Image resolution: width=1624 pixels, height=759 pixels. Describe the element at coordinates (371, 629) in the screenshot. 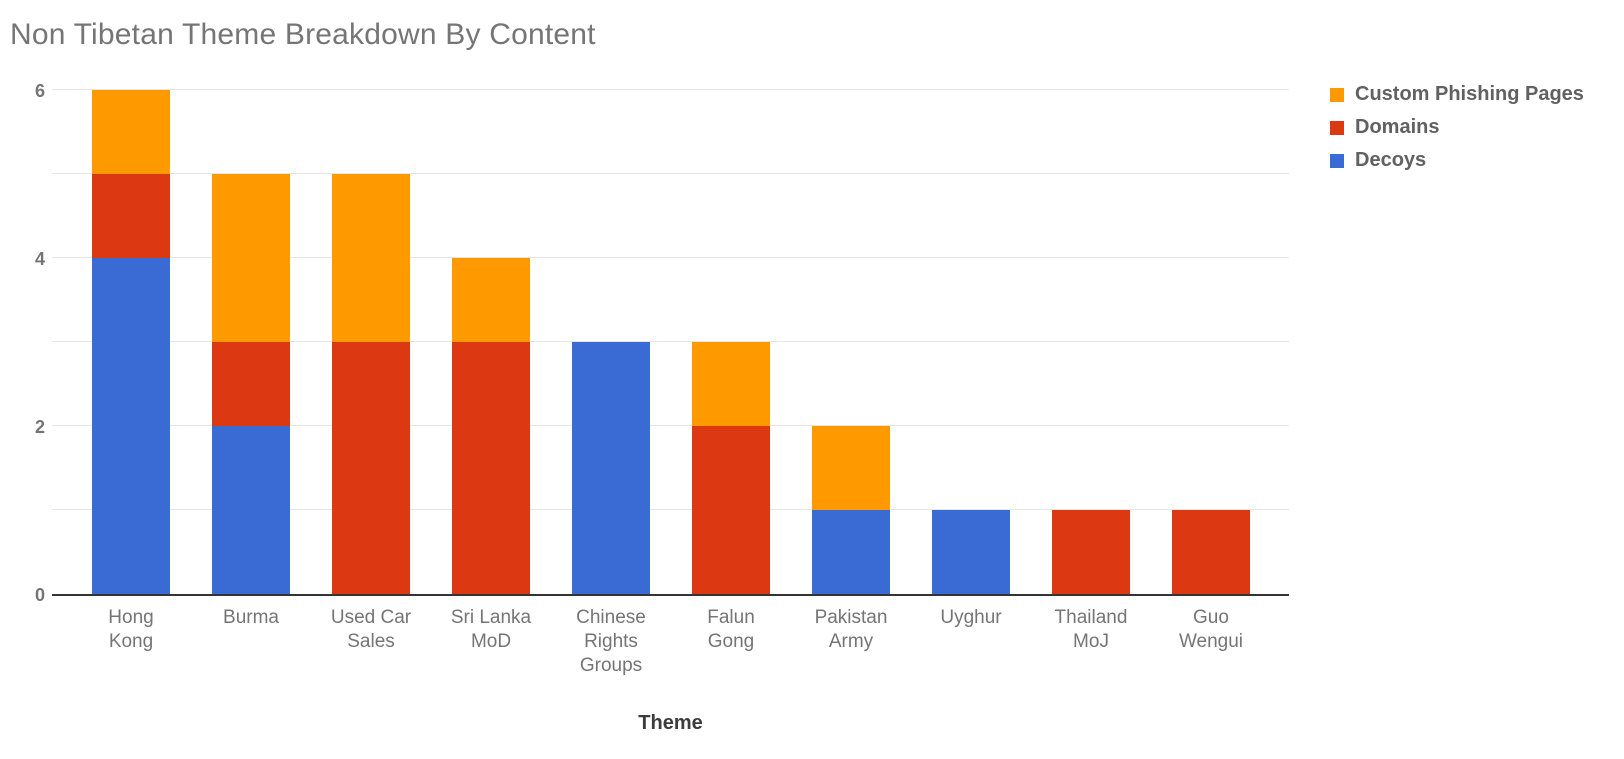

I see `x-category-label-used-car-sales: Used Car Sales` at that location.